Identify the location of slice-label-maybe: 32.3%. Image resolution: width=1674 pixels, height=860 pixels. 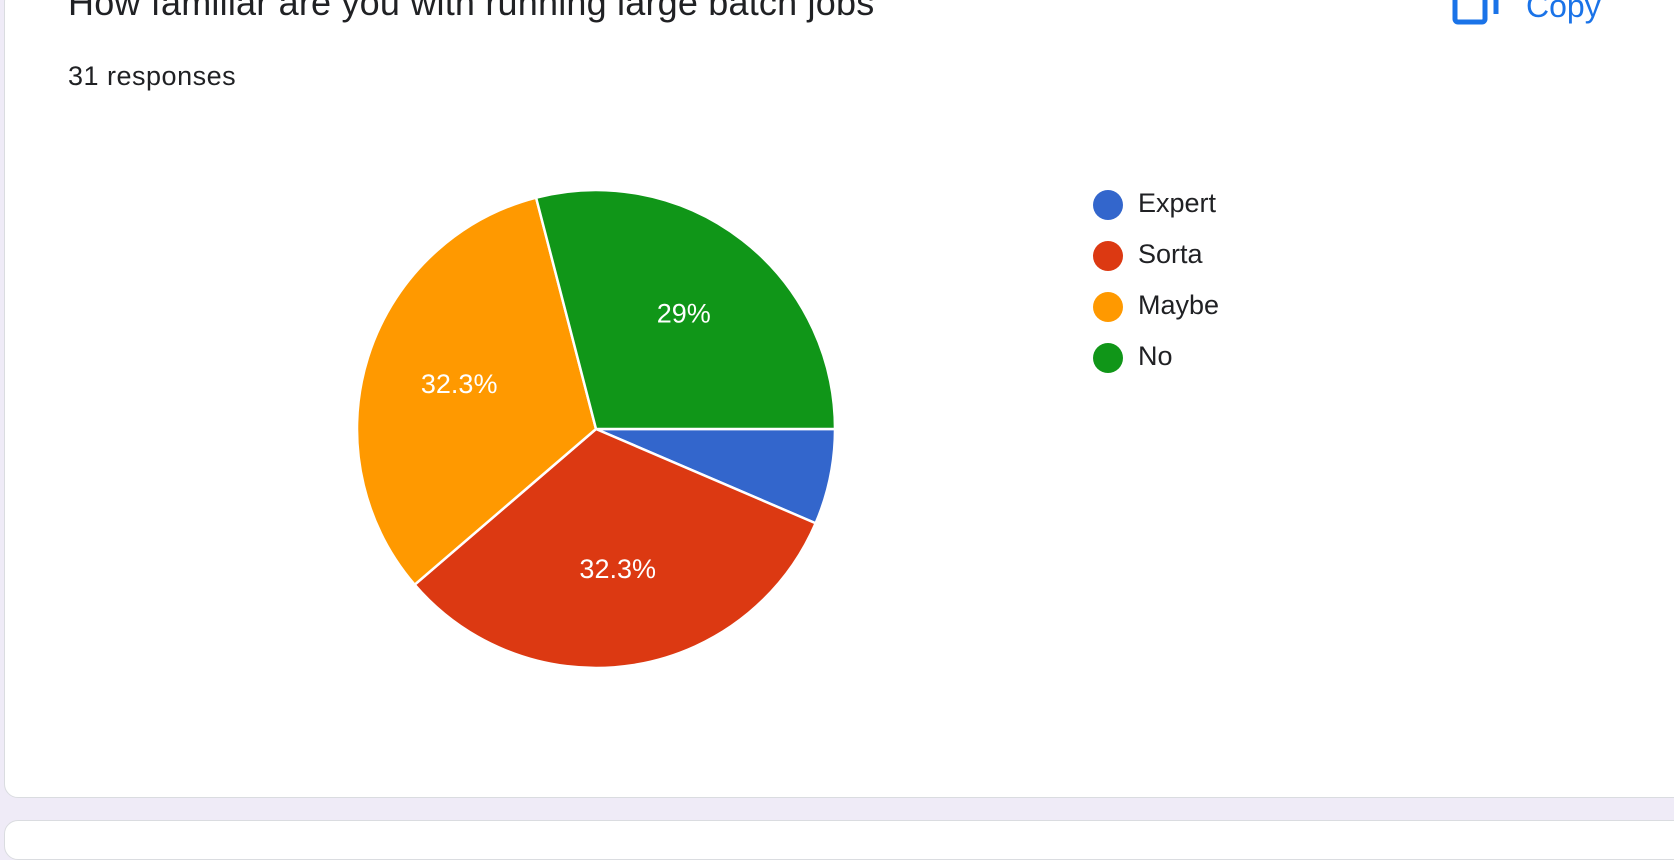
(459, 384).